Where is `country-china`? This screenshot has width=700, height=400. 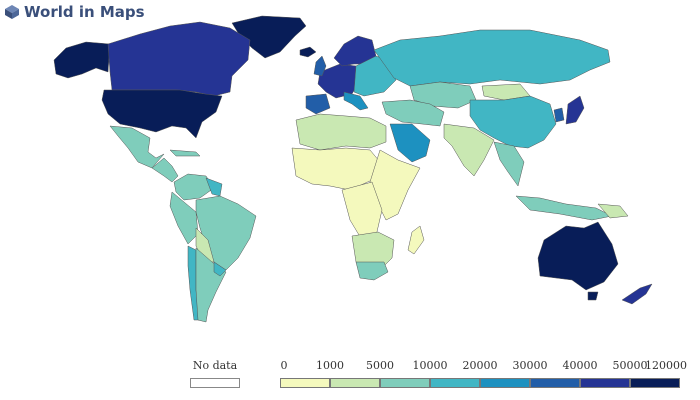
country-china is located at coordinates (513, 122).